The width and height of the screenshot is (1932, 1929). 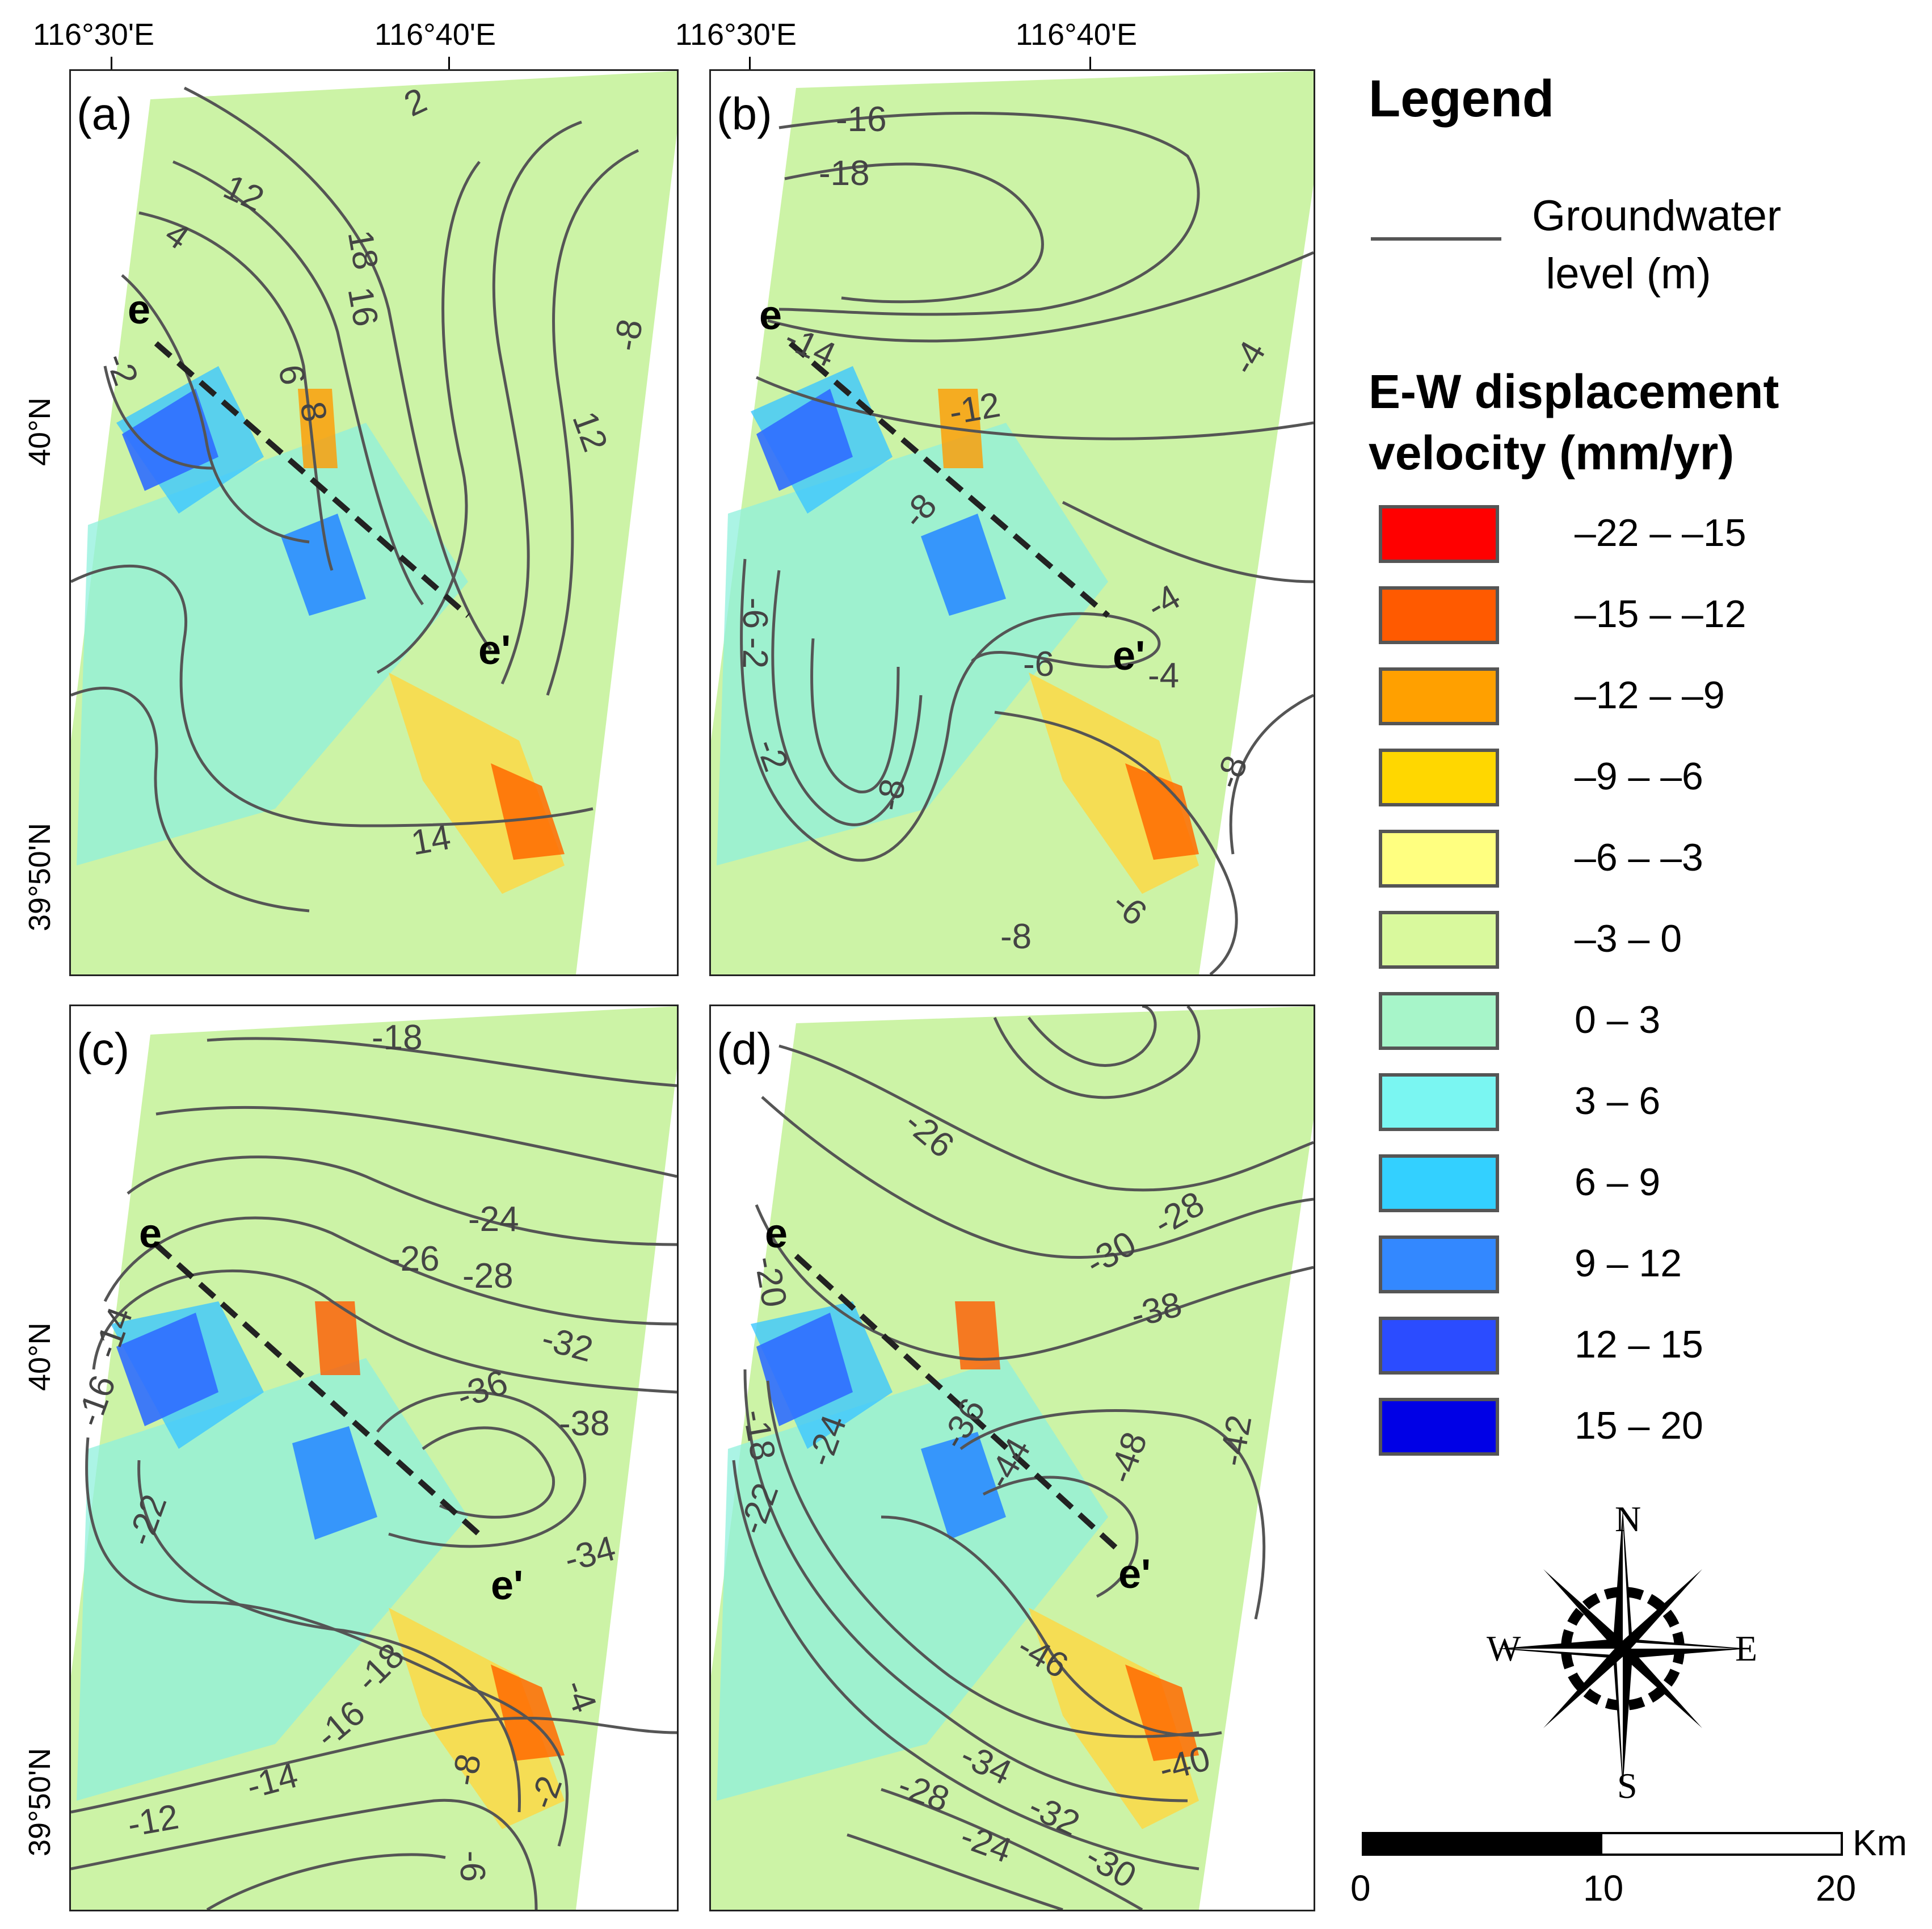 What do you see at coordinates (103, 1049) in the screenshot?
I see `panel-label-c: (c)` at bounding box center [103, 1049].